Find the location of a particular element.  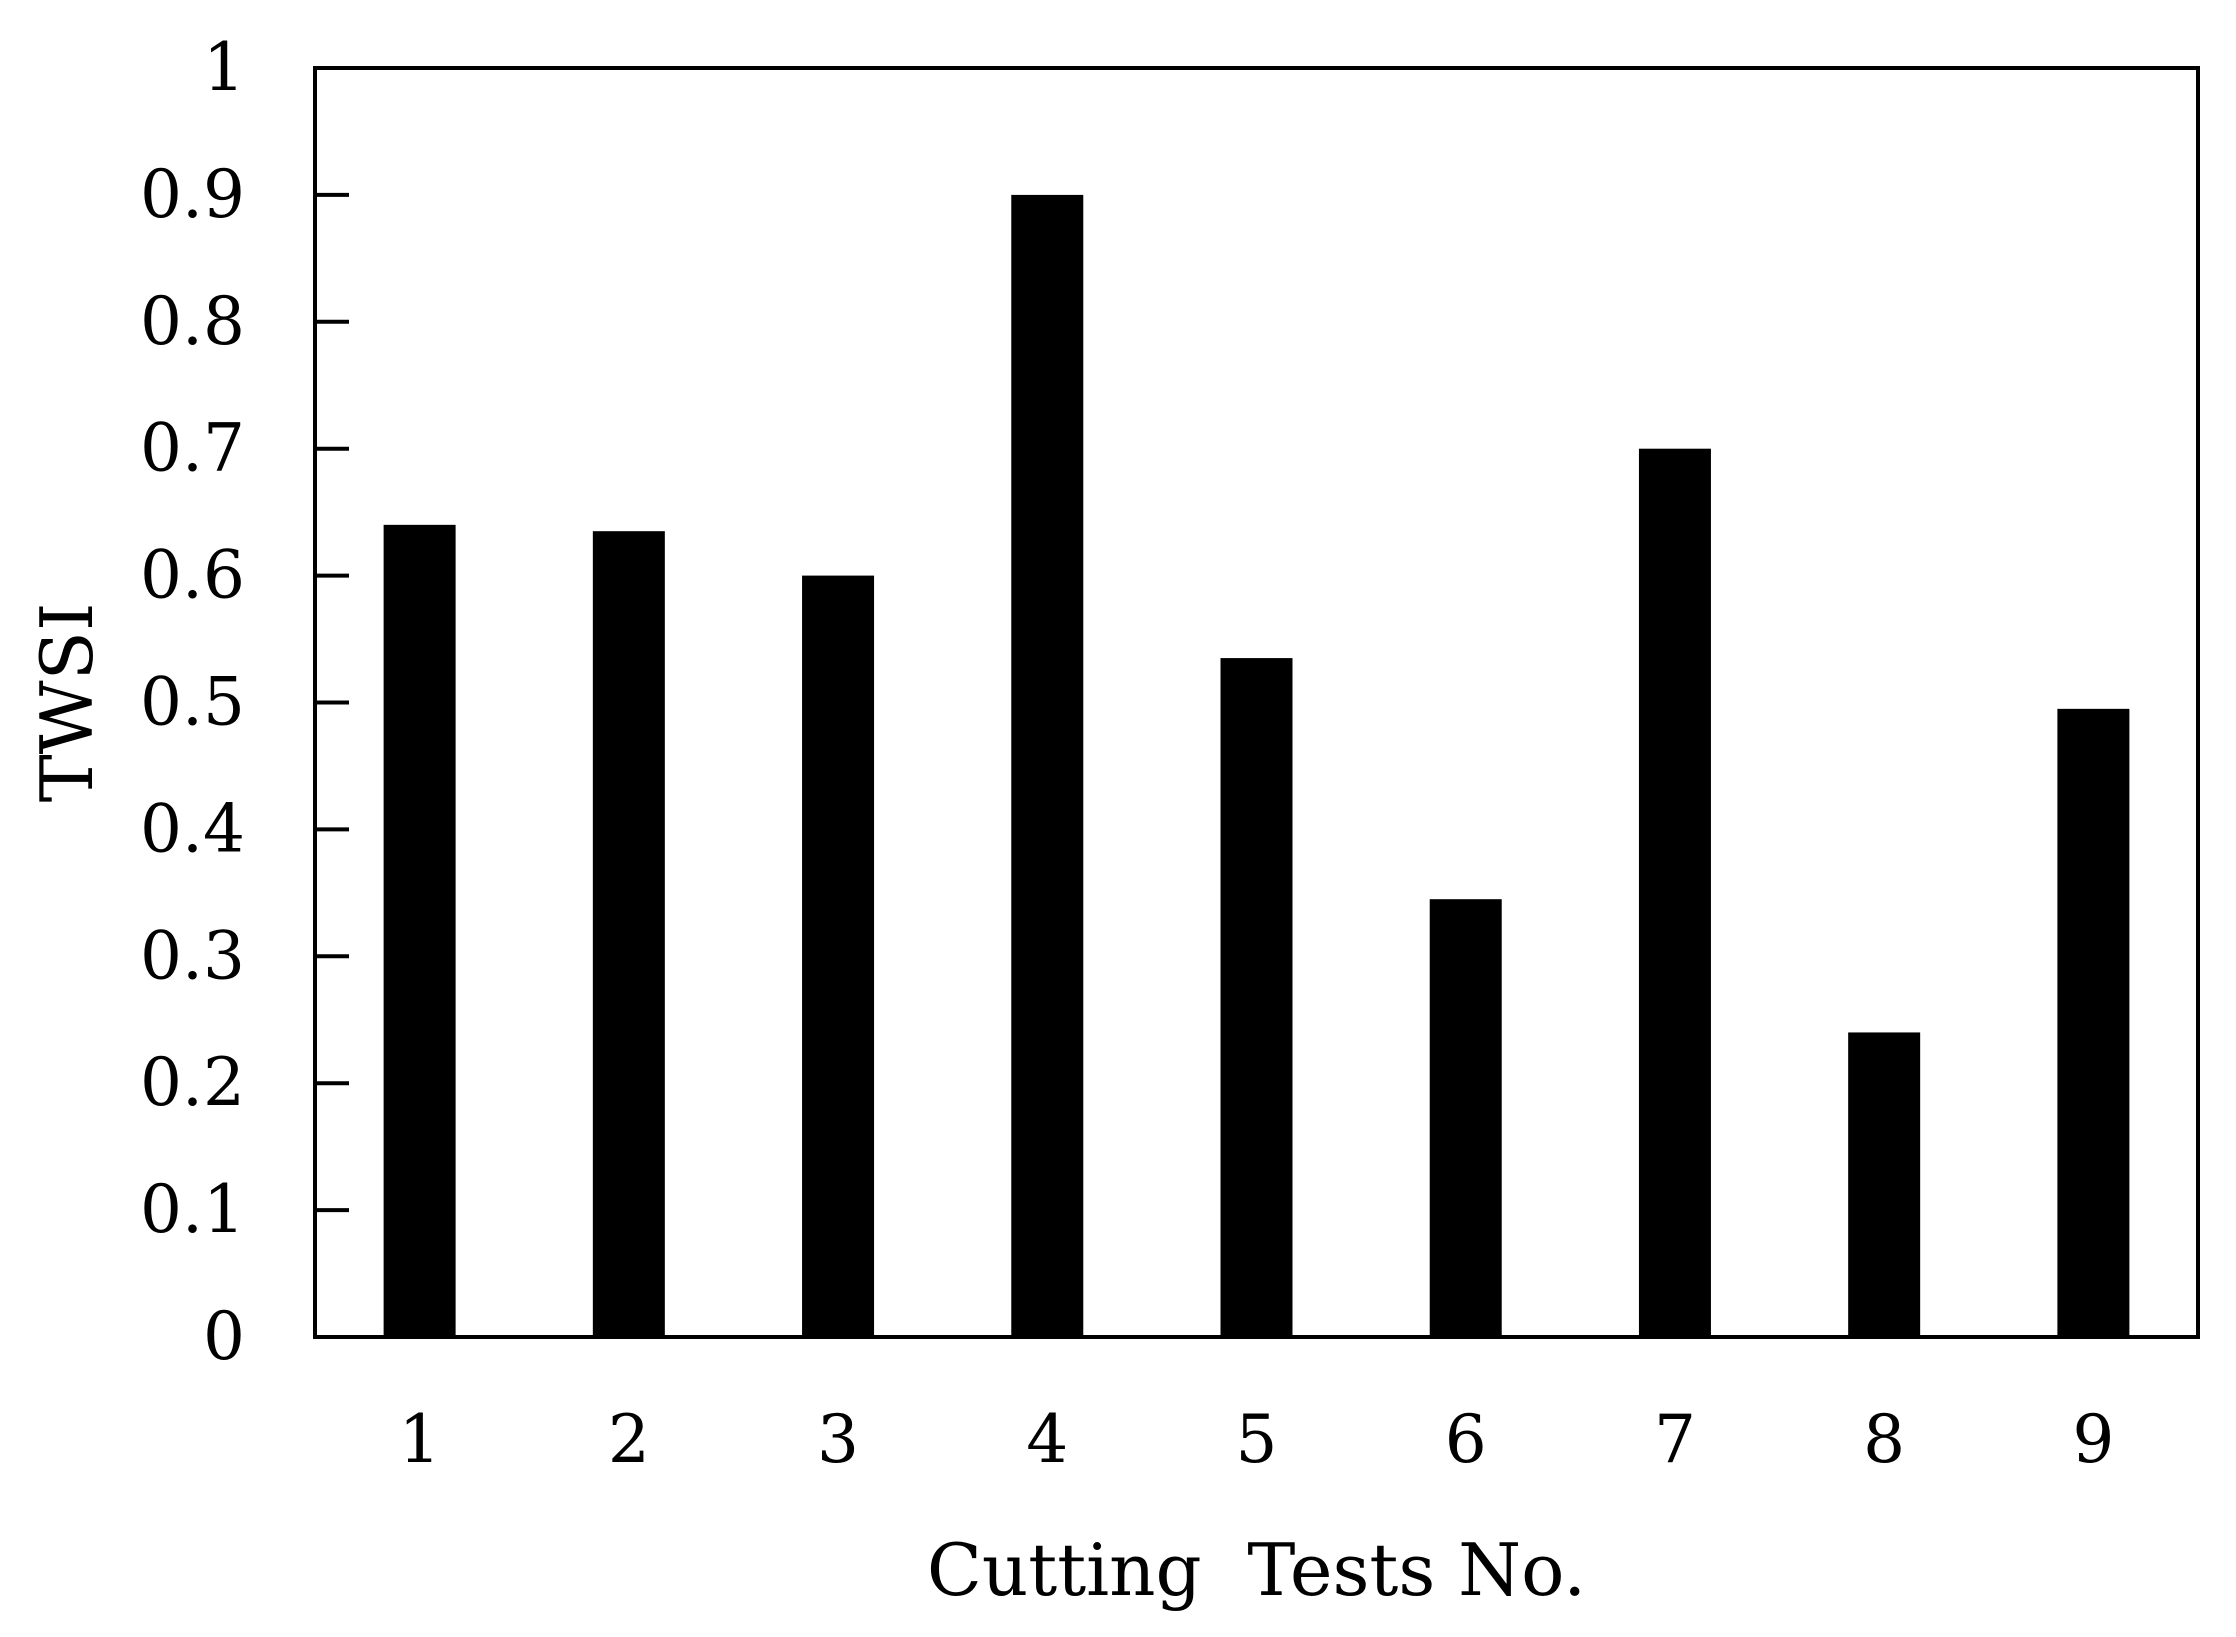

x-tick-label: 8 is located at coordinates (1884, 1439).